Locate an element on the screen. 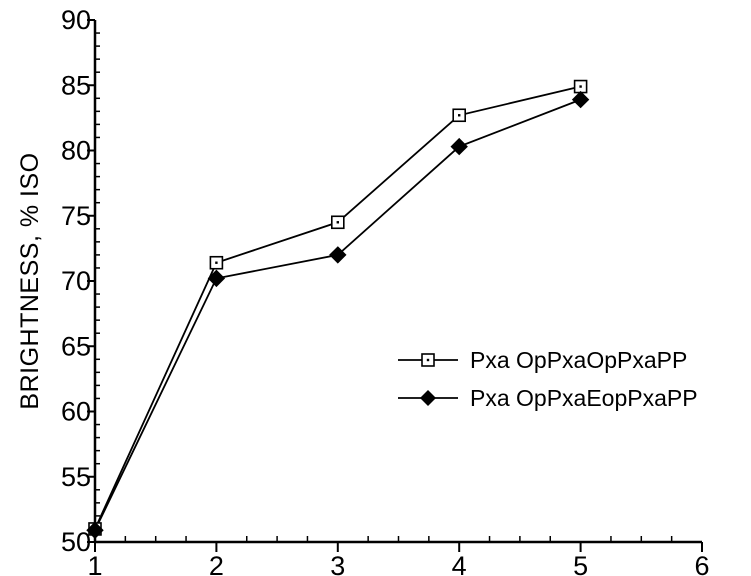 Image resolution: width=751 pixels, height=576 pixels. y-tick-label: 50 is located at coordinates (76, 542).